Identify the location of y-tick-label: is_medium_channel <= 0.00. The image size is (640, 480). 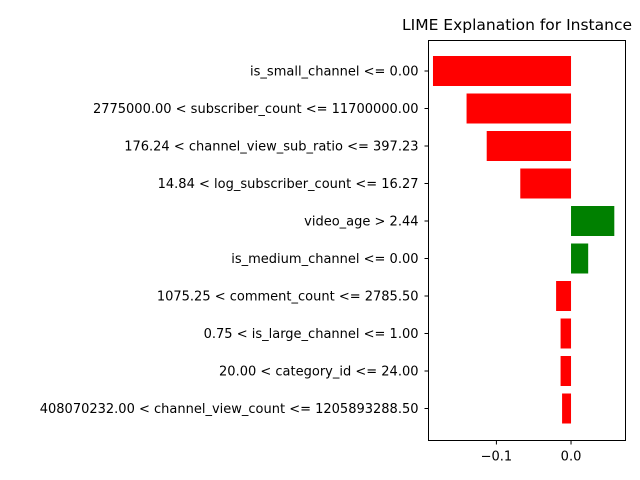
(324, 259).